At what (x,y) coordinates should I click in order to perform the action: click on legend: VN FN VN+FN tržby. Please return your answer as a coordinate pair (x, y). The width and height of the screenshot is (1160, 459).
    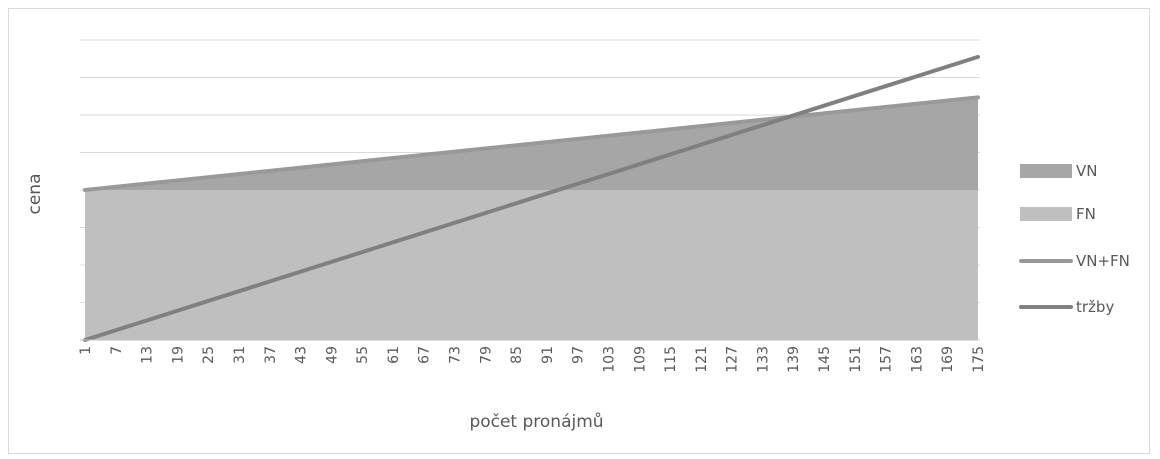
    Looking at the image, I should click on (1074, 239).